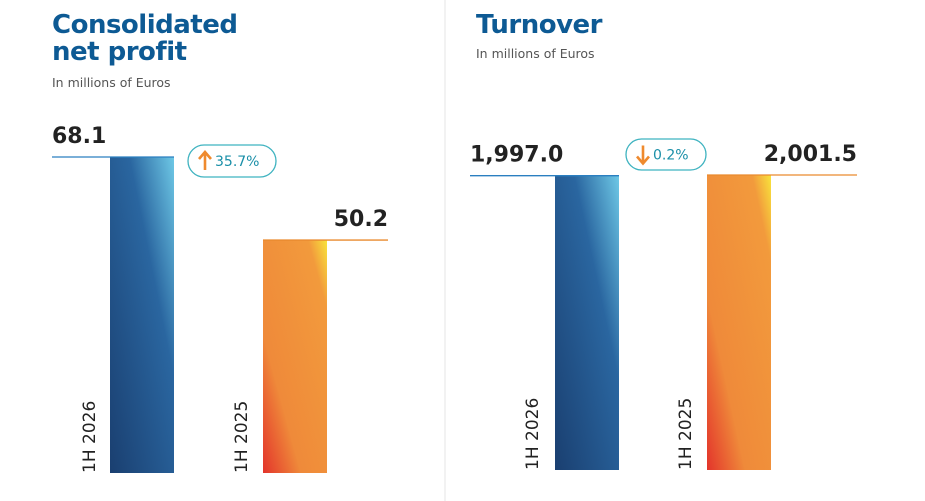 This screenshot has width=925, height=501. What do you see at coordinates (145, 38) in the screenshot?
I see `chart-title: Consolidated net profit` at bounding box center [145, 38].